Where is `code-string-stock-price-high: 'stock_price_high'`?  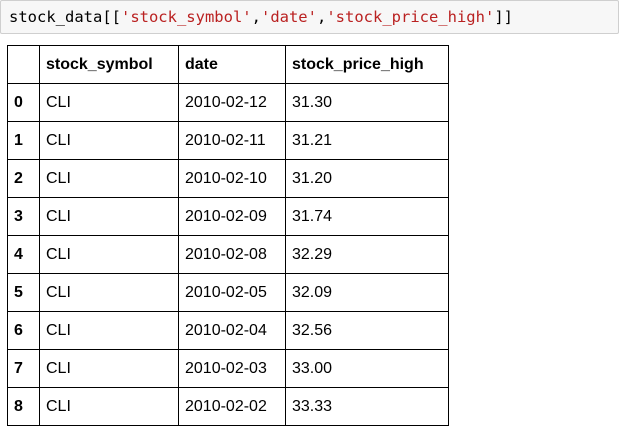 code-string-stock-price-high: 'stock_price_high' is located at coordinates (410, 17).